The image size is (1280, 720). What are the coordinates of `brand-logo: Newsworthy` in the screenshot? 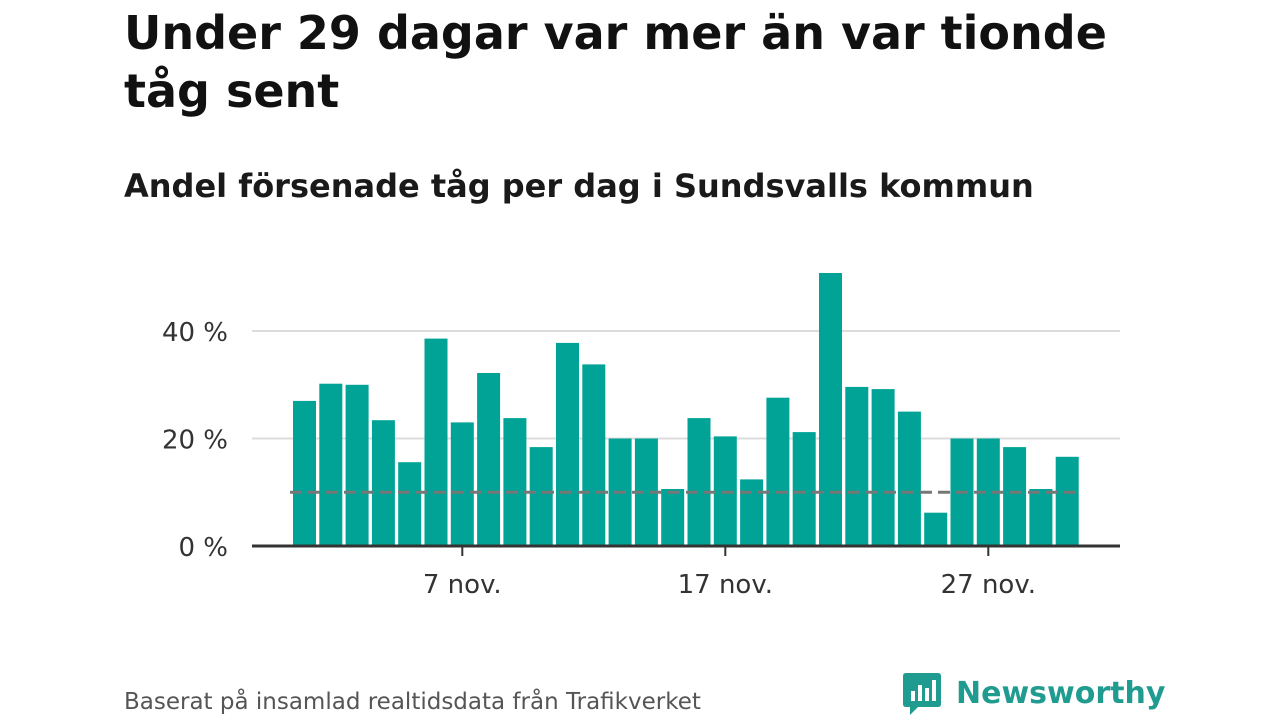 It's located at (1033, 694).